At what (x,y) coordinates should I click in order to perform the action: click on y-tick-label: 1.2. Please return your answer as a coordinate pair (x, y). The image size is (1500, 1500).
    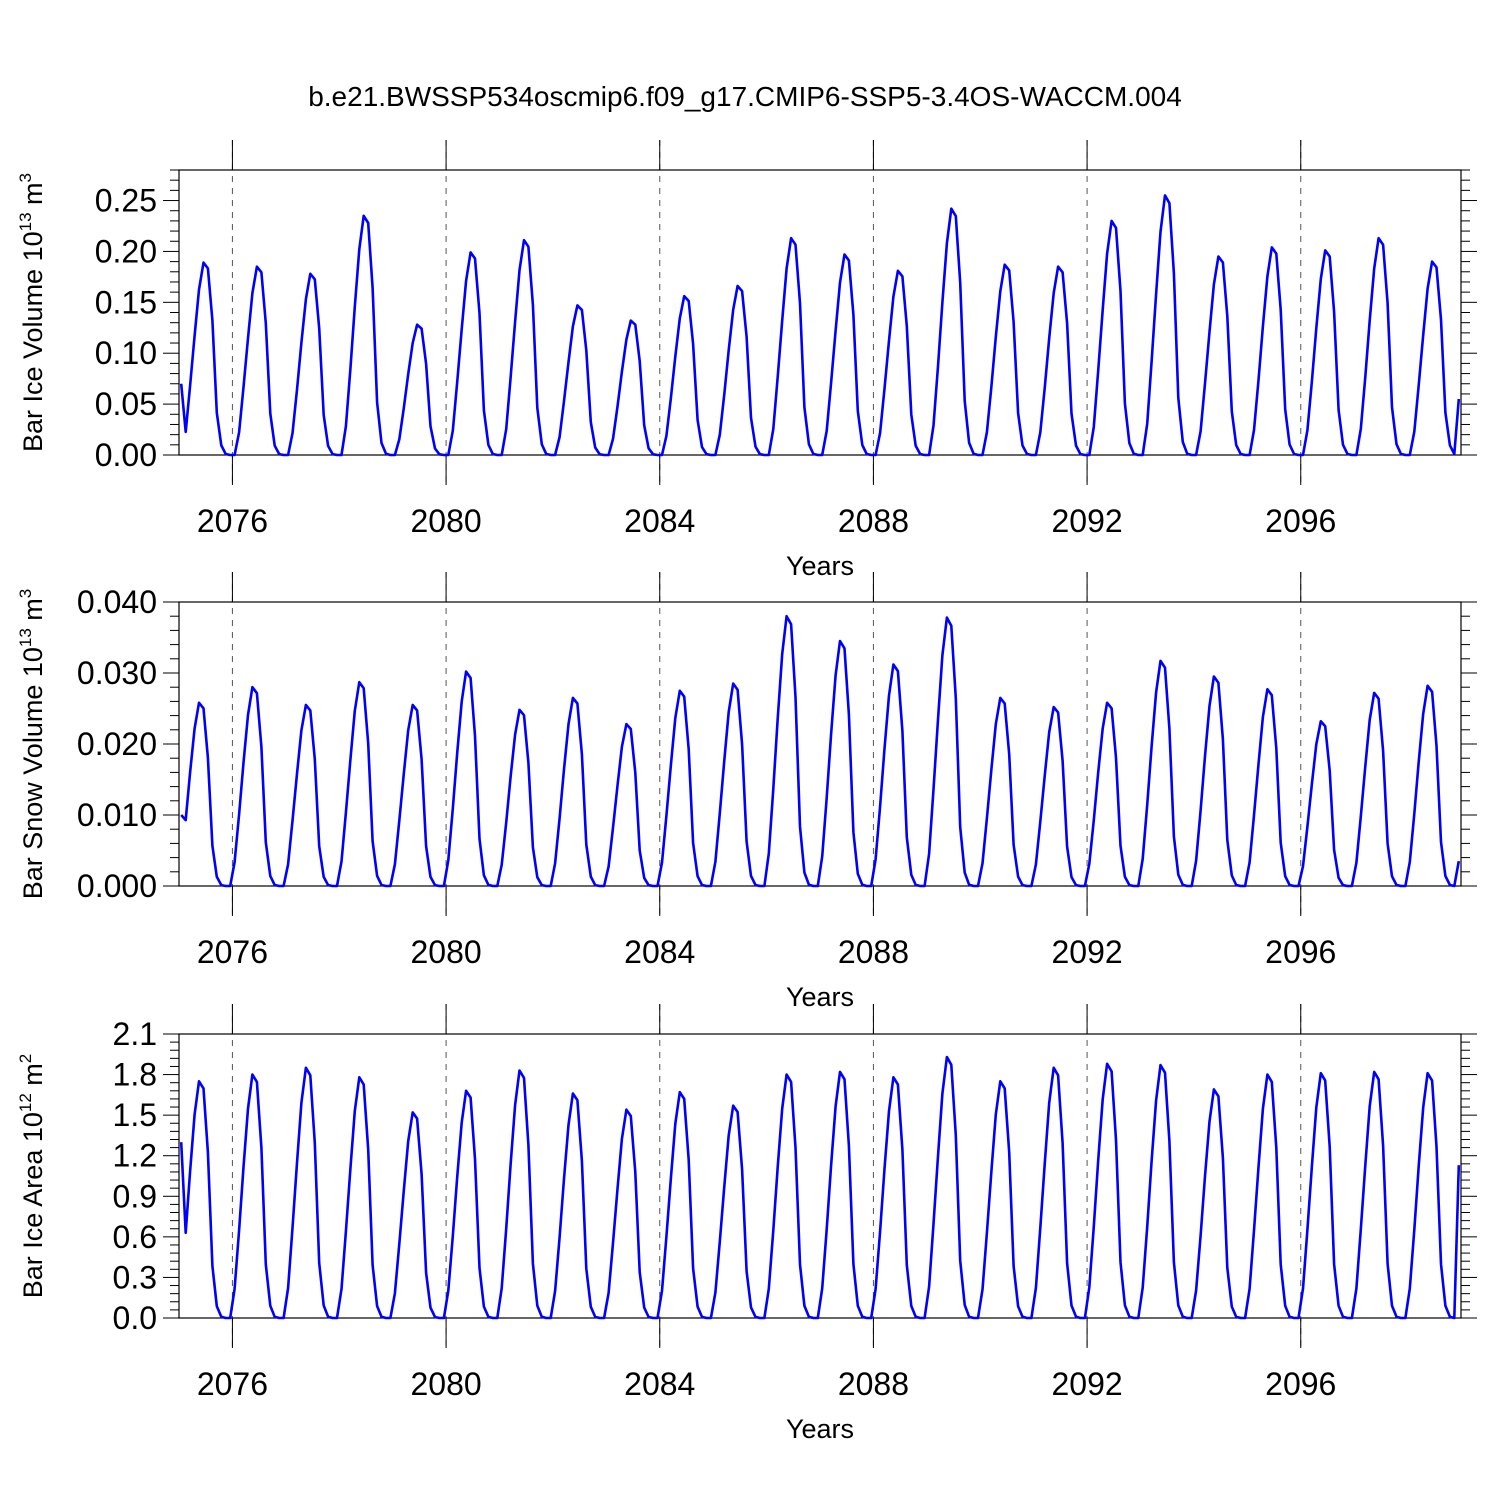
    Looking at the image, I should click on (135, 1156).